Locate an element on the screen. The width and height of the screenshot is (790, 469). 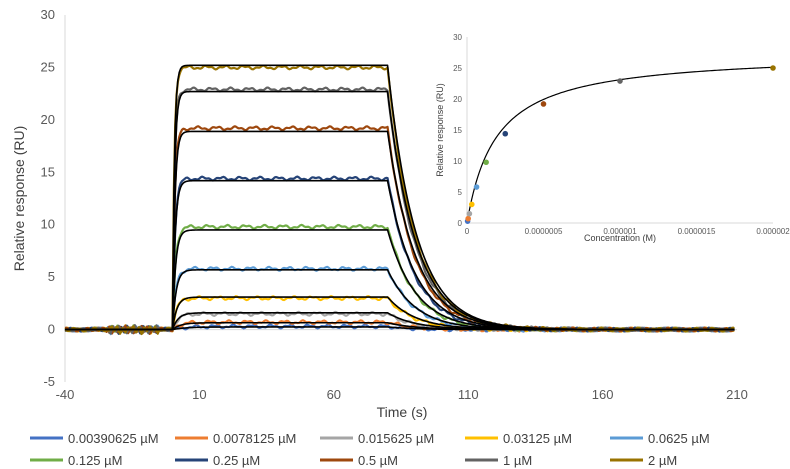
inset-y-tick-label: 30 is located at coordinates (457, 37).